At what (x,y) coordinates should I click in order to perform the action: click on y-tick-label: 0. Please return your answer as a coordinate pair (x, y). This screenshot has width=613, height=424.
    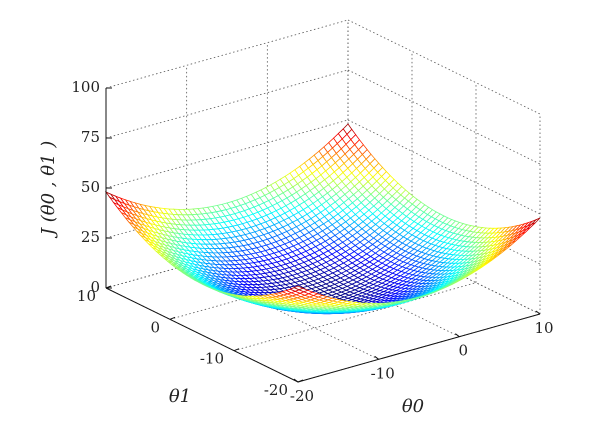
    Looking at the image, I should click on (155, 327).